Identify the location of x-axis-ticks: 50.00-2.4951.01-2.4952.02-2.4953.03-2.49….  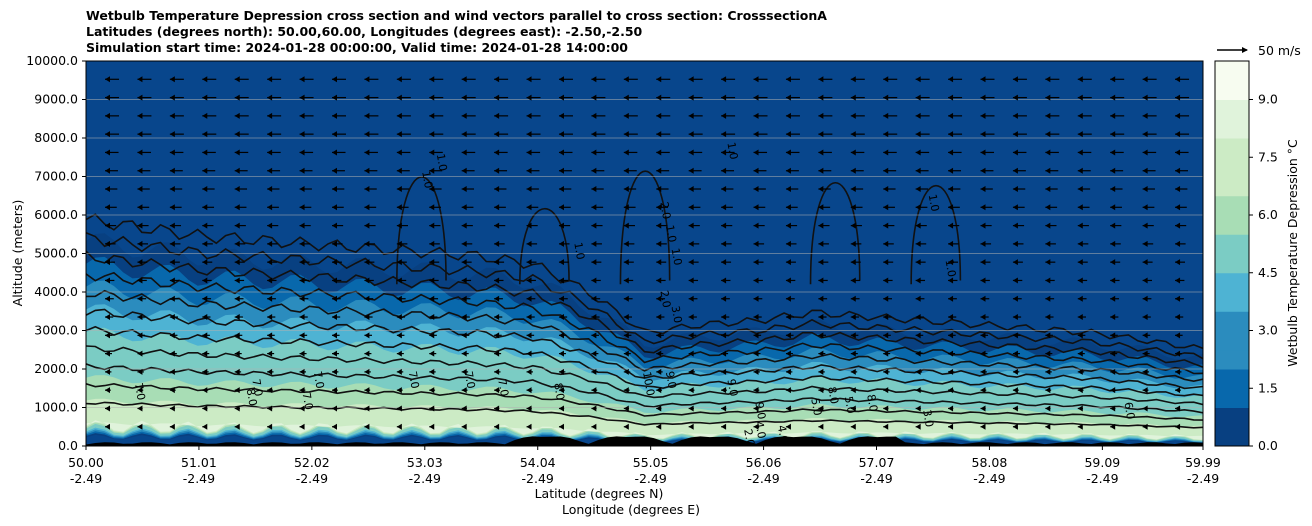
(644, 466).